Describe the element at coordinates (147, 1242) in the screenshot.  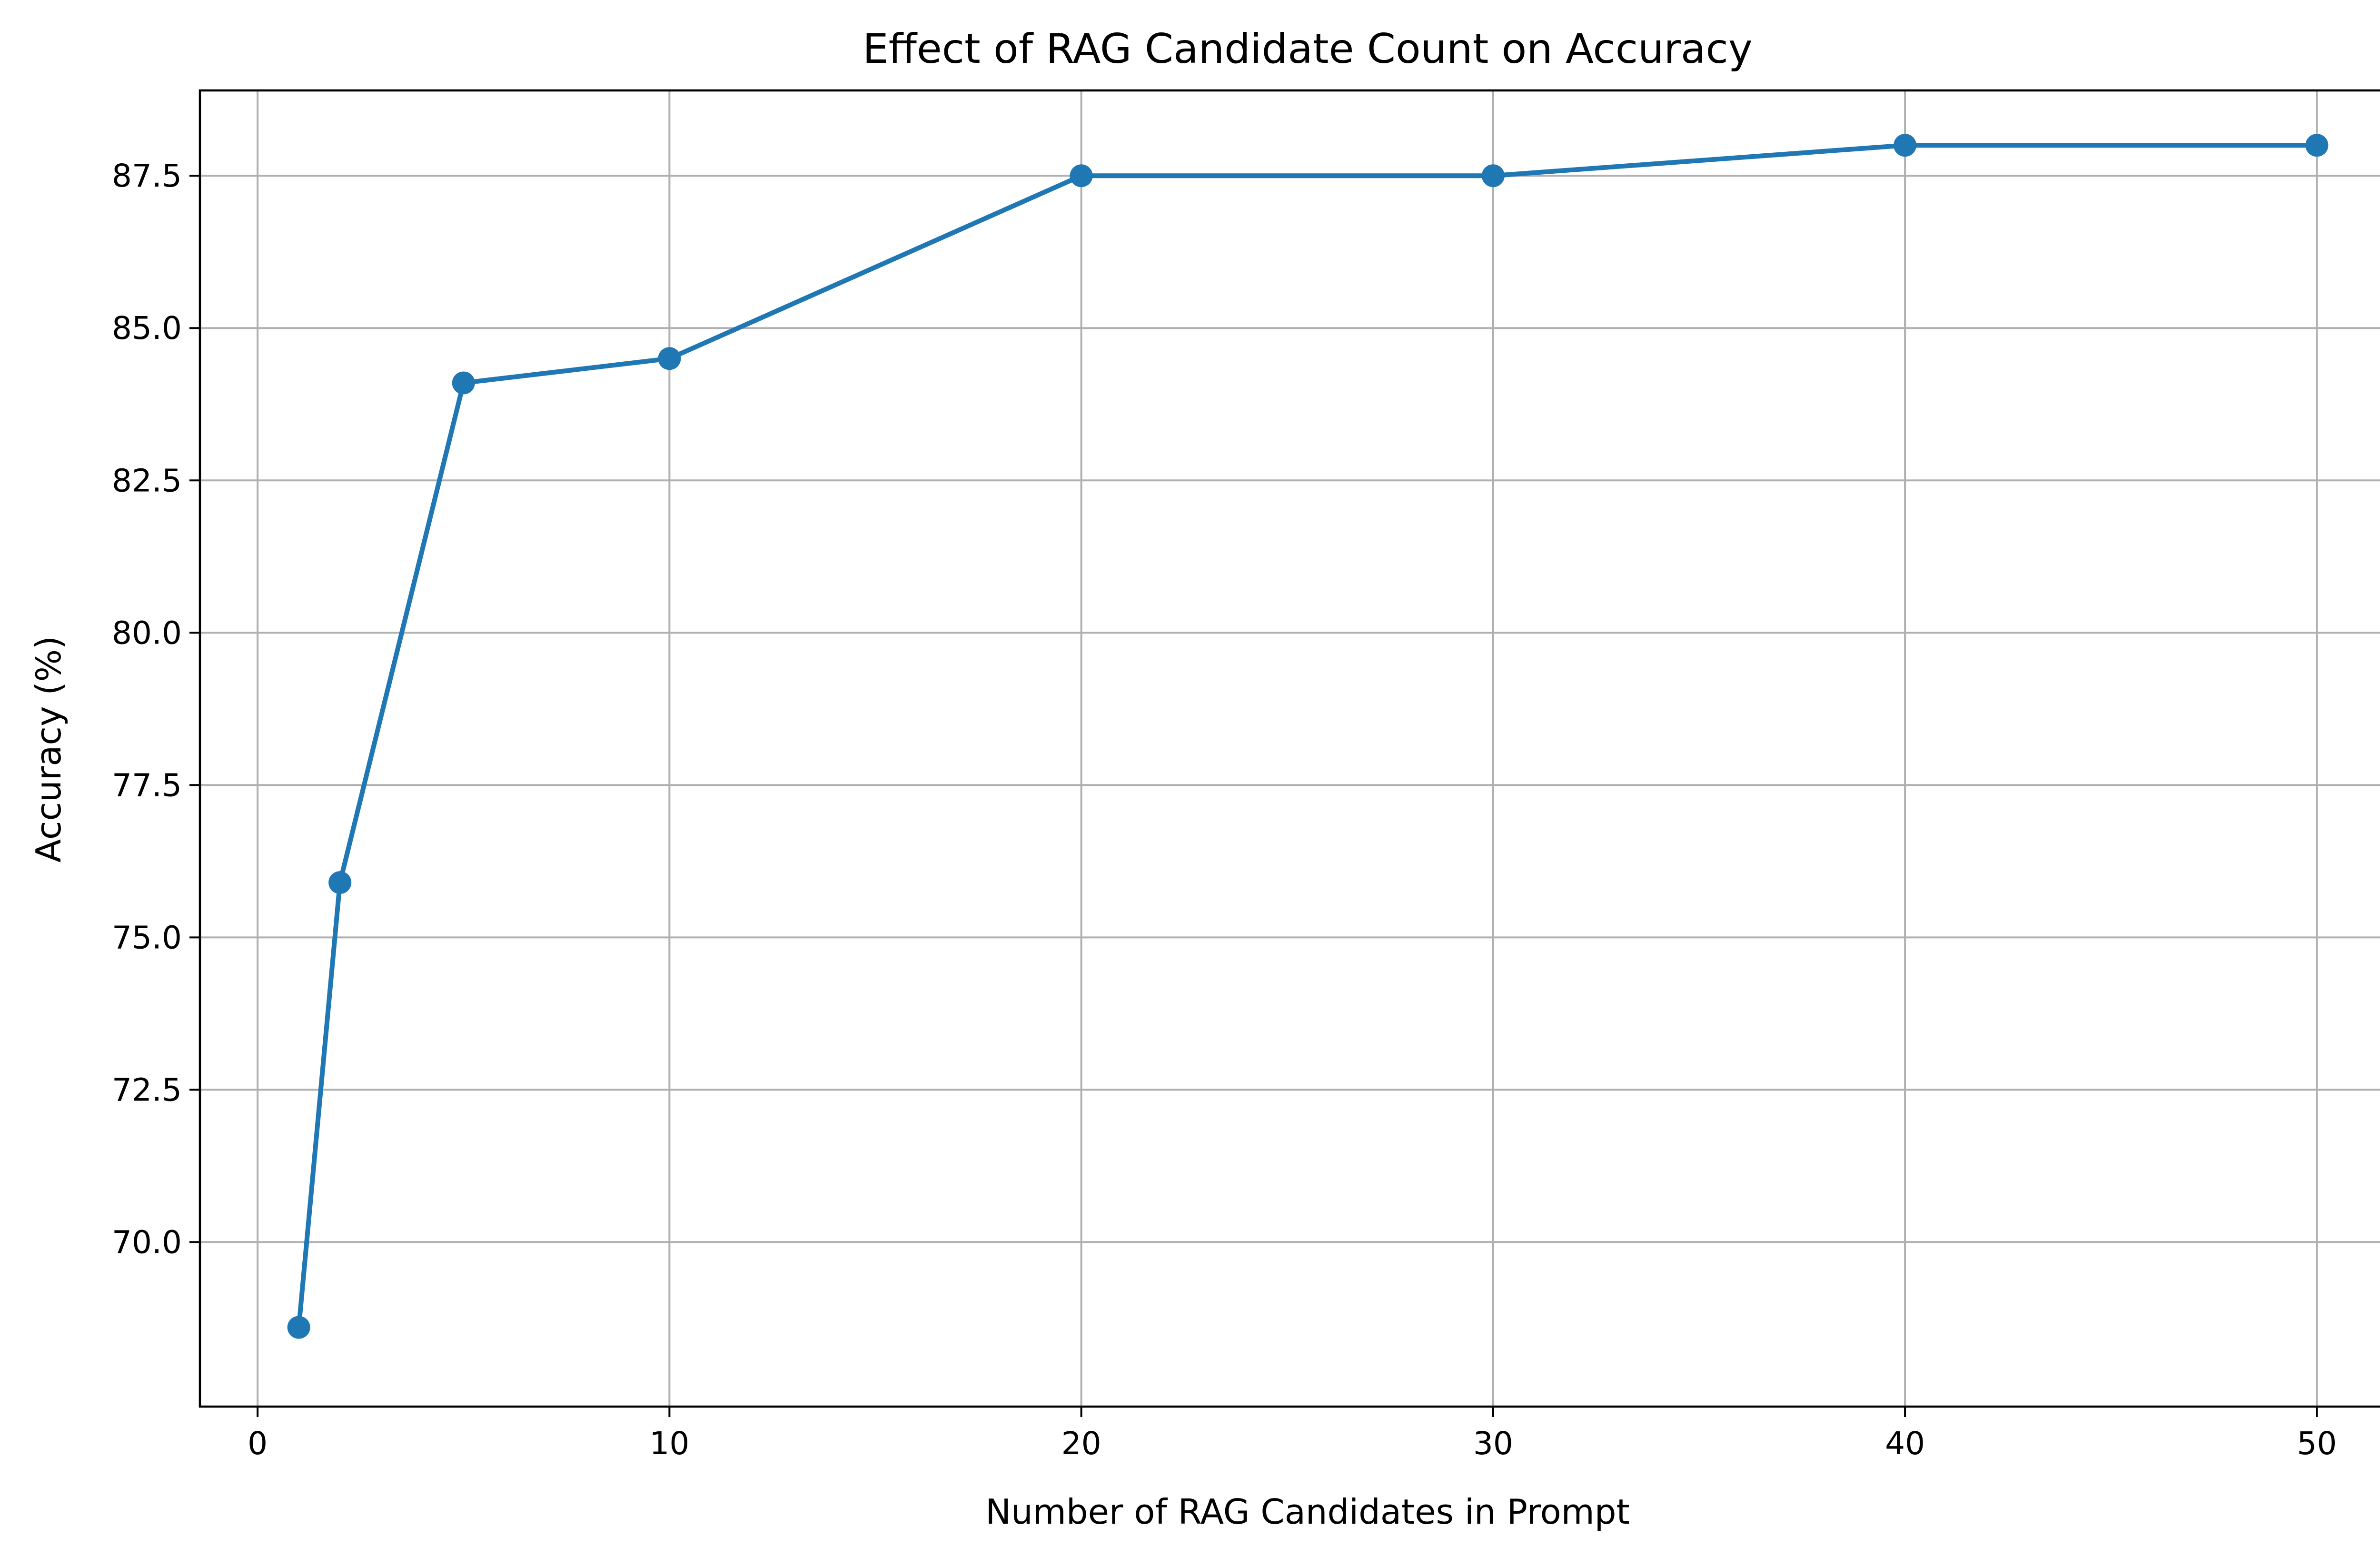
I see `y-tick-label: 70.0` at that location.